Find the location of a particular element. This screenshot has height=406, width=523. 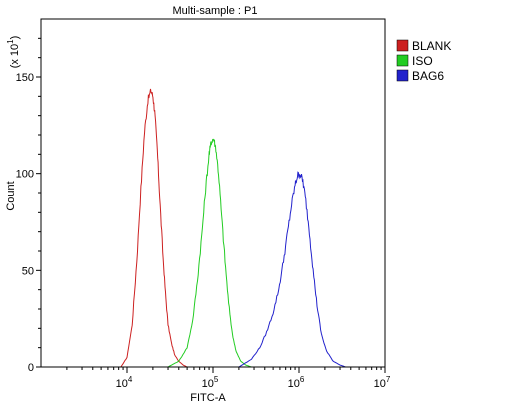

x-tick-label: 10⁵ is located at coordinates (210, 382).